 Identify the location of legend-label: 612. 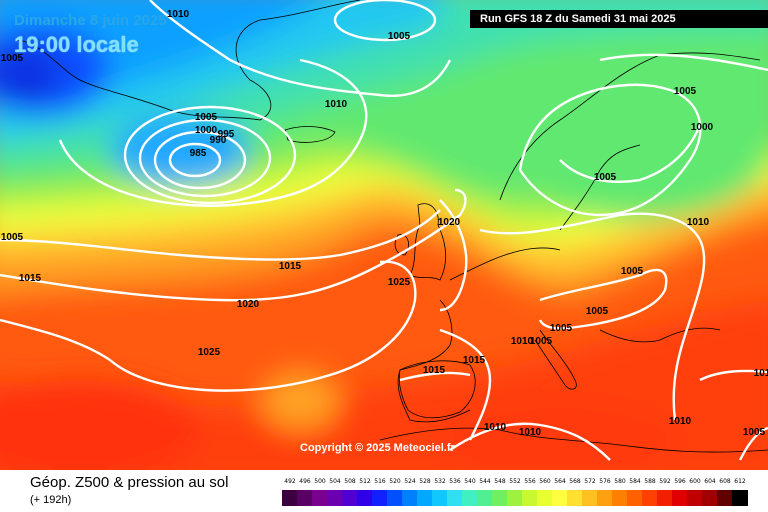
(740, 481).